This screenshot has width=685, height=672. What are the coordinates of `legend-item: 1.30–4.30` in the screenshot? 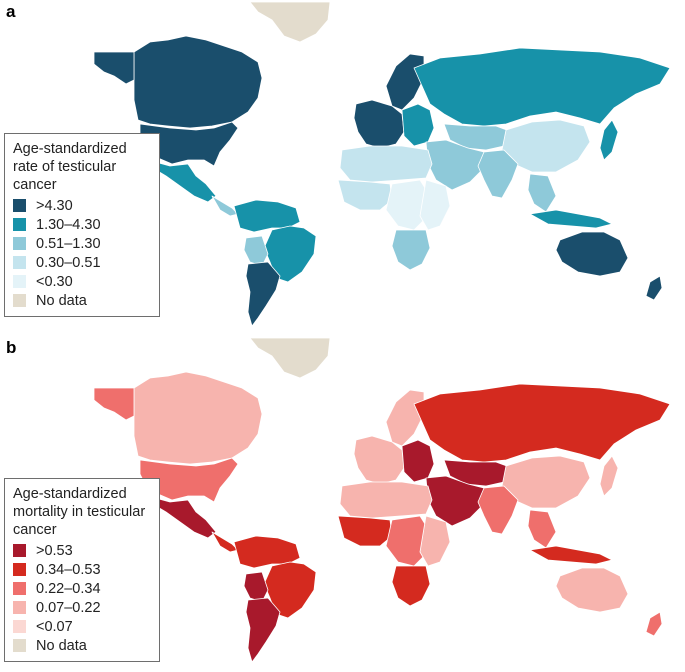 It's located at (81, 224).